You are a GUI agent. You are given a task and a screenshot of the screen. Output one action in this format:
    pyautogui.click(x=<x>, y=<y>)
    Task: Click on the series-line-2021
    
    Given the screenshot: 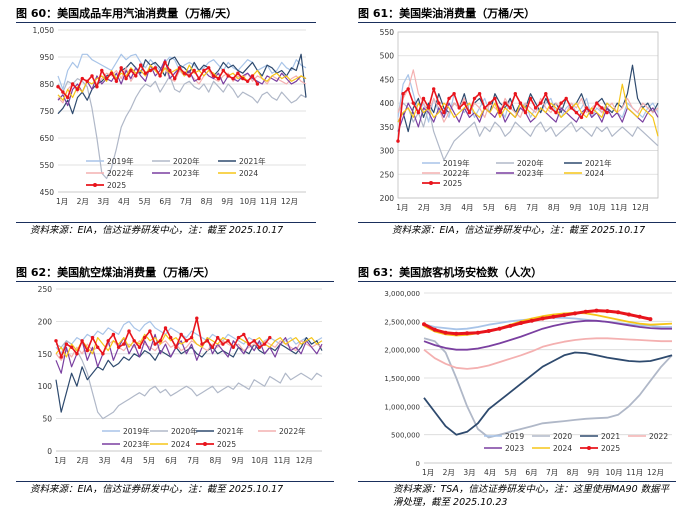 What is the action you would take?
    pyautogui.click(x=548, y=393)
    